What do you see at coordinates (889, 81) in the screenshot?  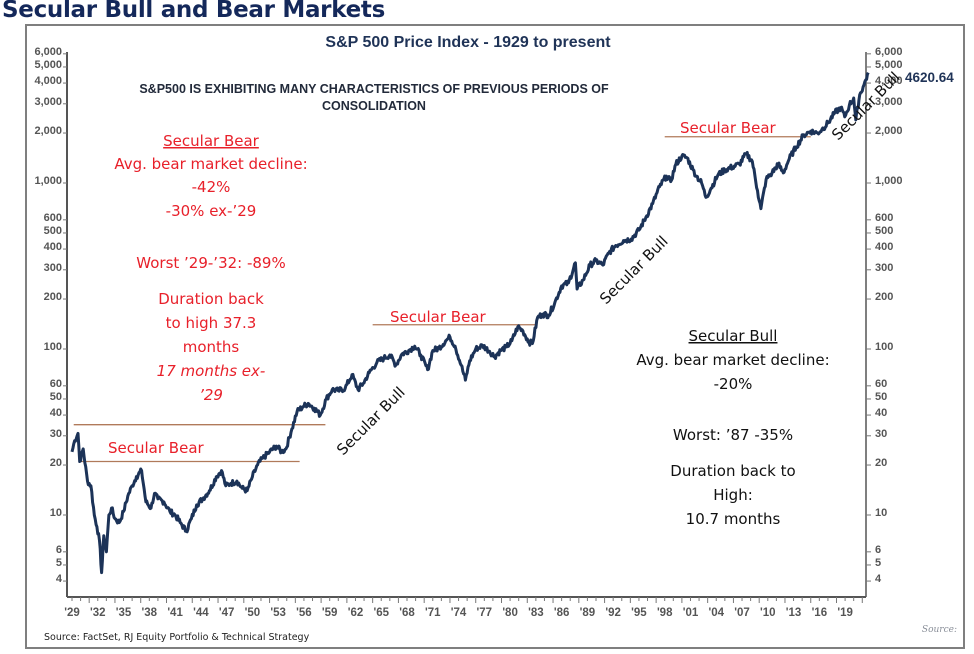 I see `y-tick-label-right: 4,000` at bounding box center [889, 81].